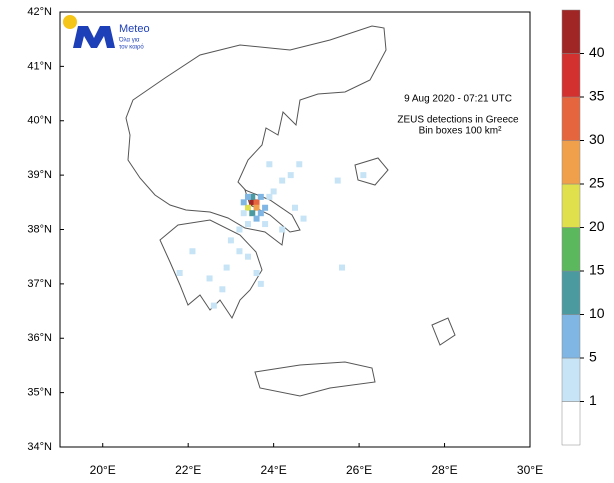  I want to click on y-tick-label: 38°N, so click(39, 229).